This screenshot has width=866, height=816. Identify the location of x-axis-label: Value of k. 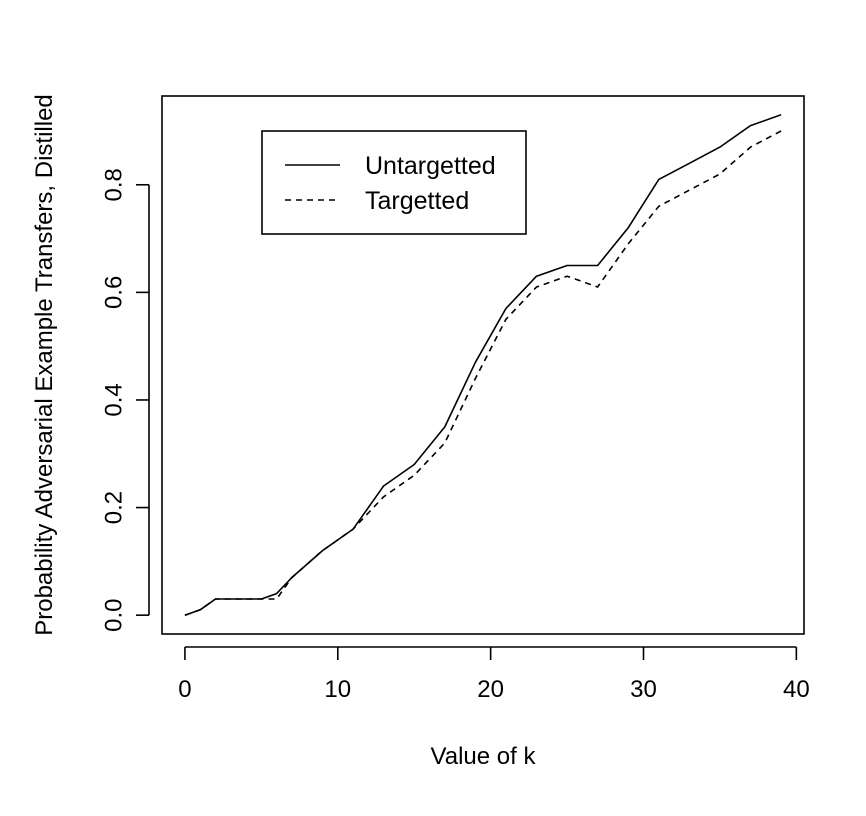
(484, 756).